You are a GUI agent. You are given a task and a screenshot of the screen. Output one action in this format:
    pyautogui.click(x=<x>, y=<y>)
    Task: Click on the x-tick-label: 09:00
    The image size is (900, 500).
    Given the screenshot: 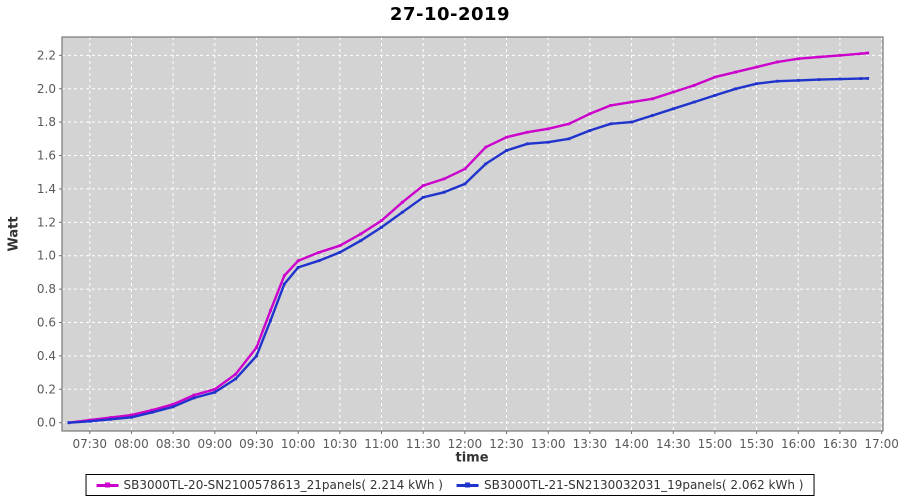 What is the action you would take?
    pyautogui.click(x=215, y=444)
    